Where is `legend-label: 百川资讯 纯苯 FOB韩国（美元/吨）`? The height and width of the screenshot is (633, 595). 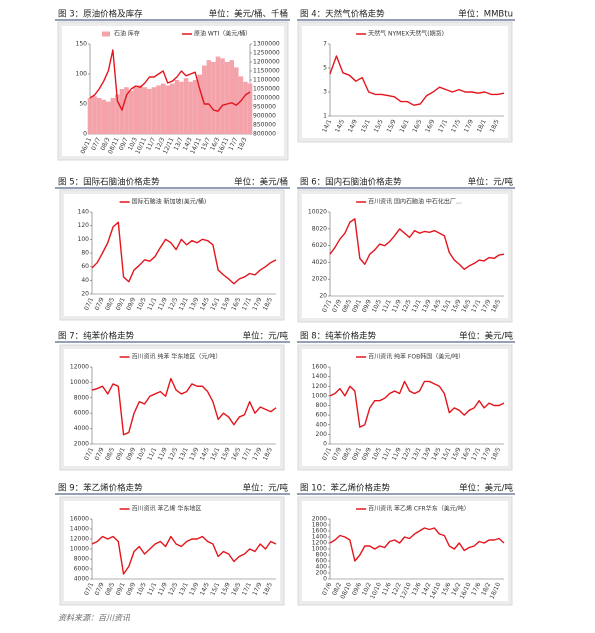
legend-label: 百川资讯 纯苯 FOB韩国（美元/吨） is located at coordinates (416, 357).